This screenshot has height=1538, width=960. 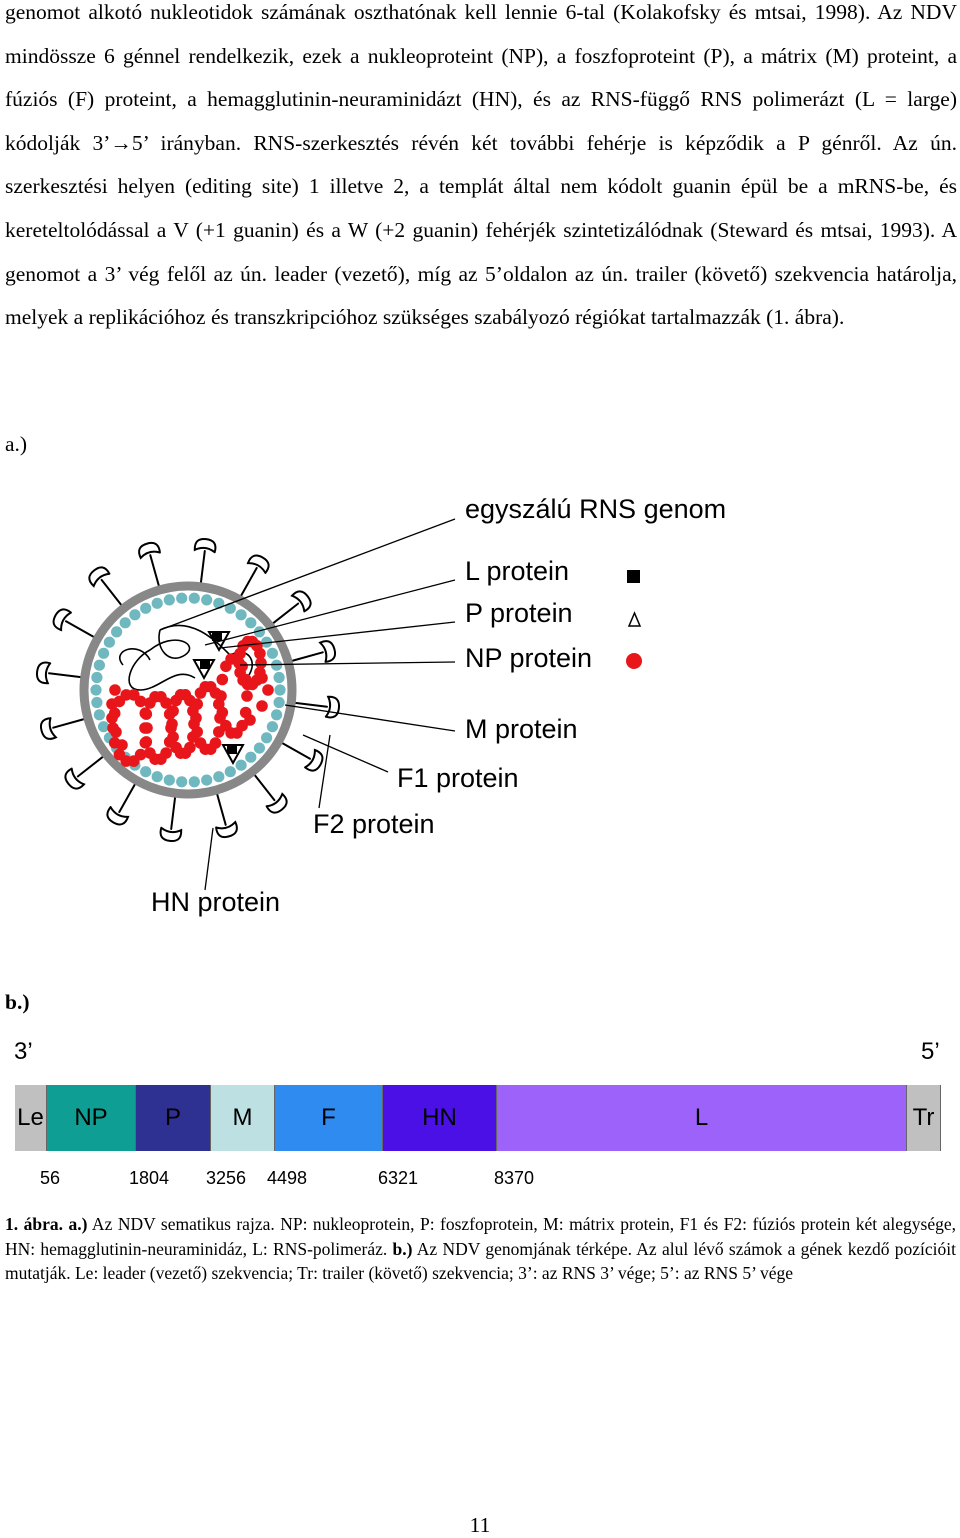 I want to click on genome-segment-np: NP, so click(x=91, y=1118).